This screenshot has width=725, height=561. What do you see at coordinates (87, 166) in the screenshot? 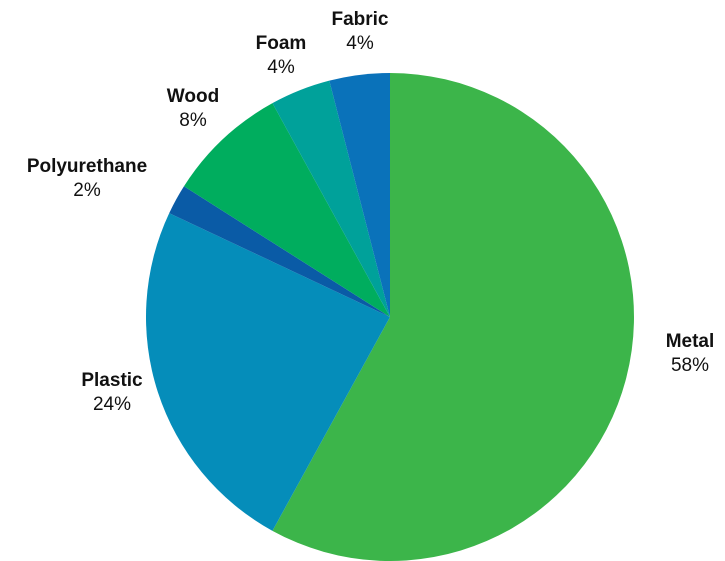
I see `slice-label-polyurethane: Polyurethane` at bounding box center [87, 166].